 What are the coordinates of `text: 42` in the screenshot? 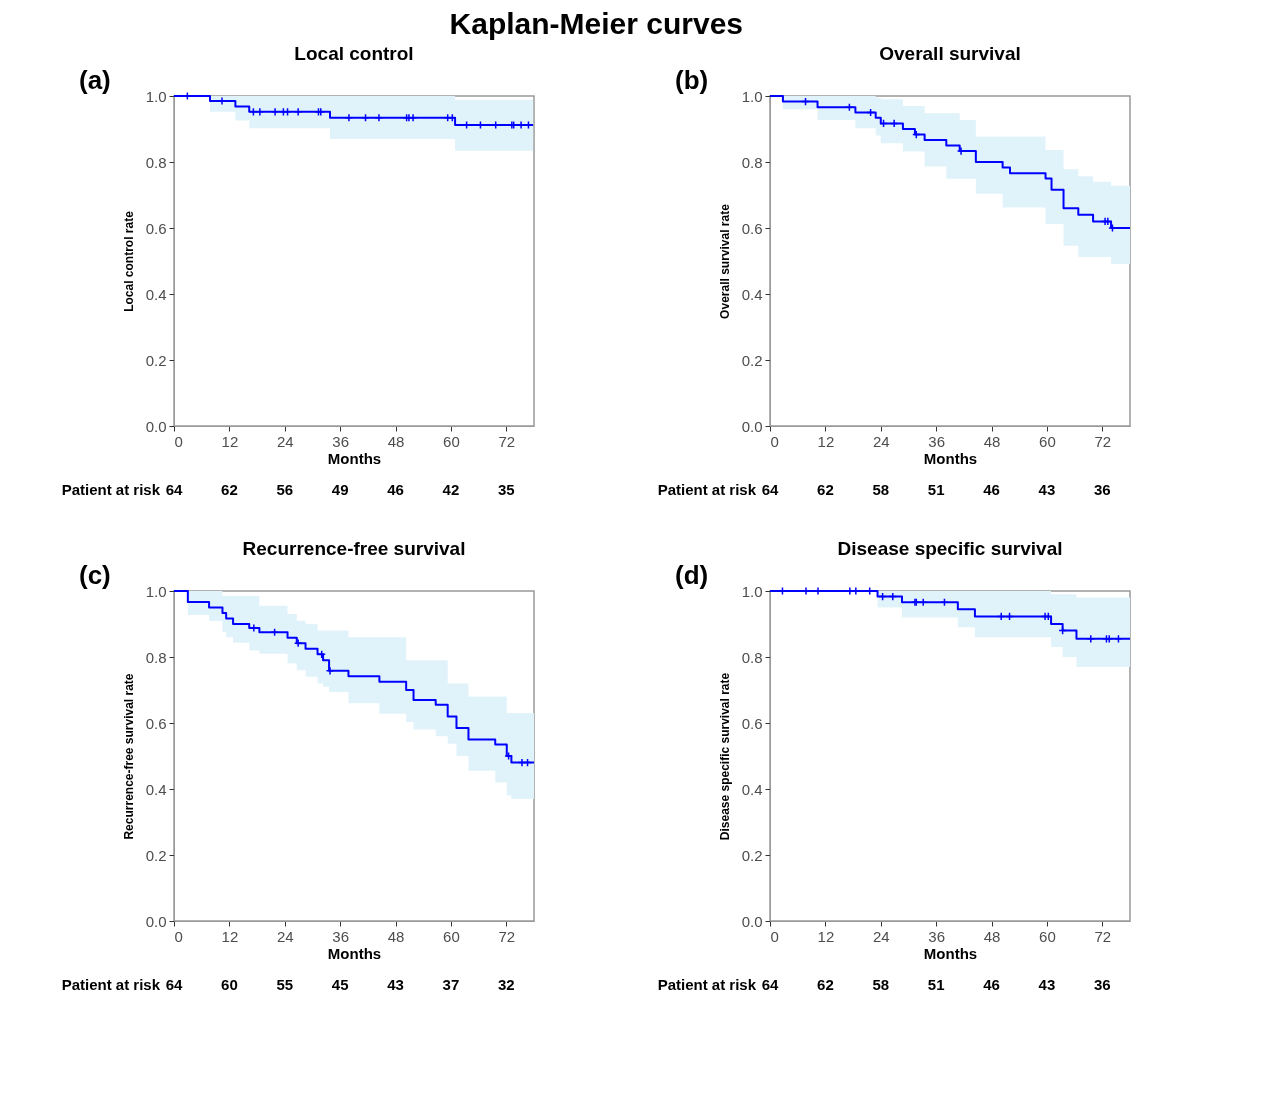 It's located at (451, 489).